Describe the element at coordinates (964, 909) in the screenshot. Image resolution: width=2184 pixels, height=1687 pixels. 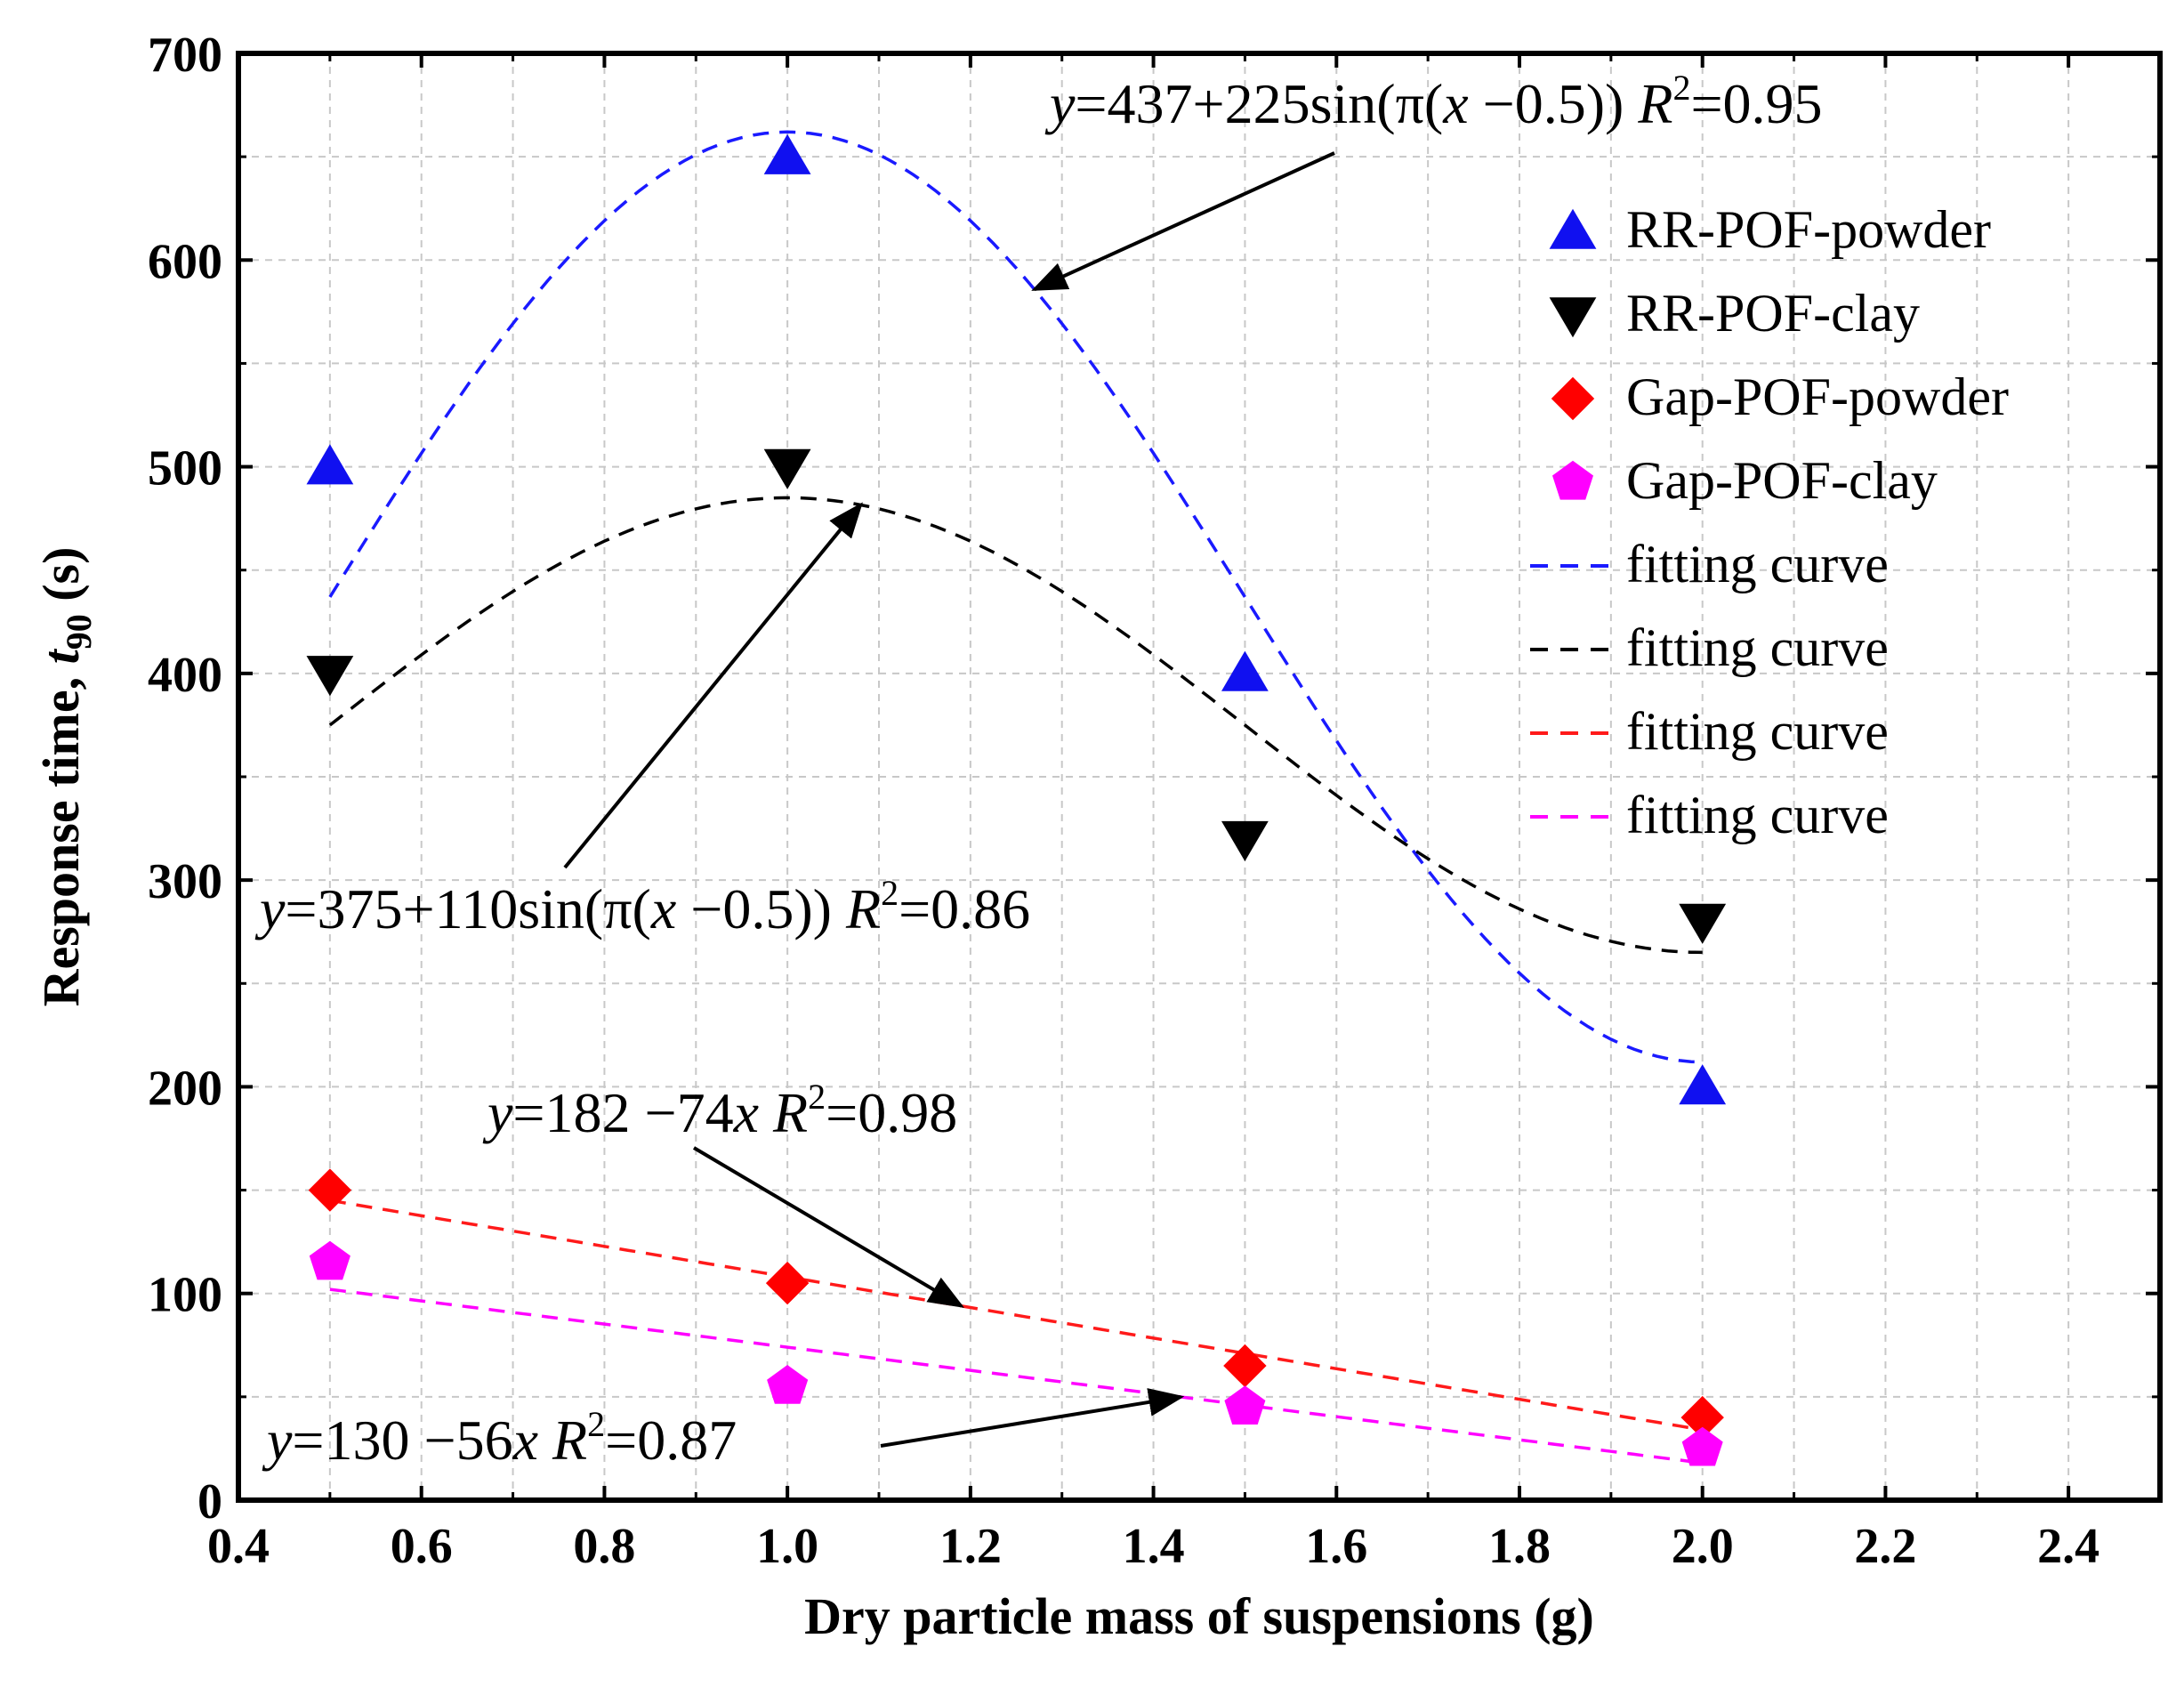
I see `equation-part: =0.86` at that location.